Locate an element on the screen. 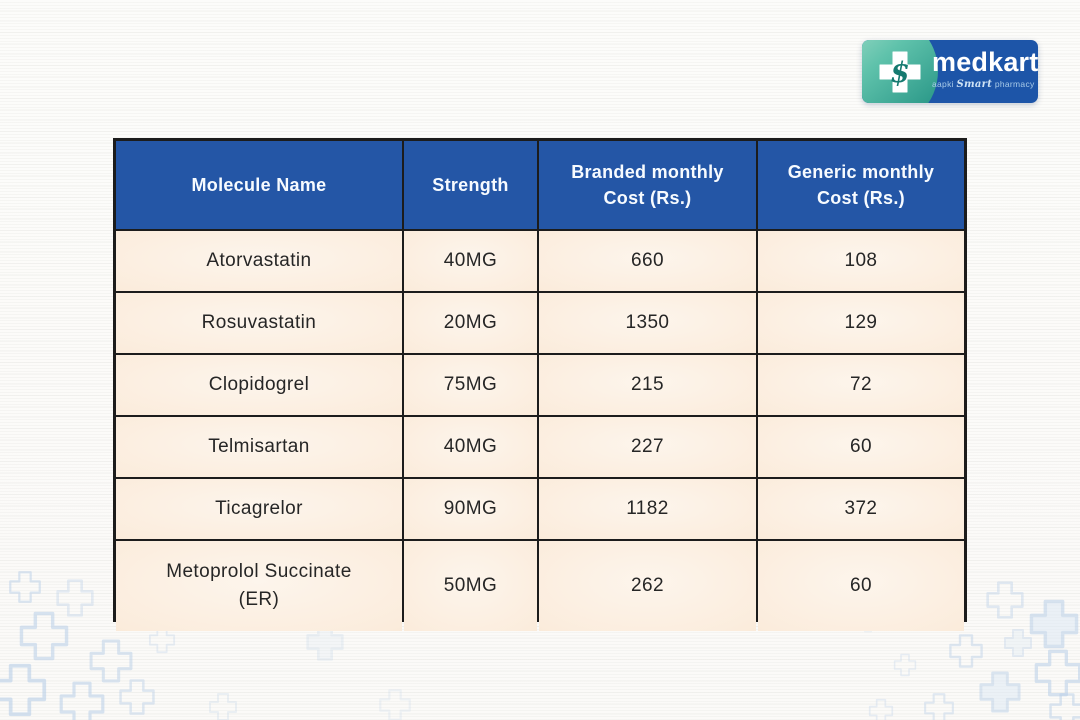 This screenshot has height=720, width=1080. table-cell-branded-cost: 1350 is located at coordinates (647, 323).